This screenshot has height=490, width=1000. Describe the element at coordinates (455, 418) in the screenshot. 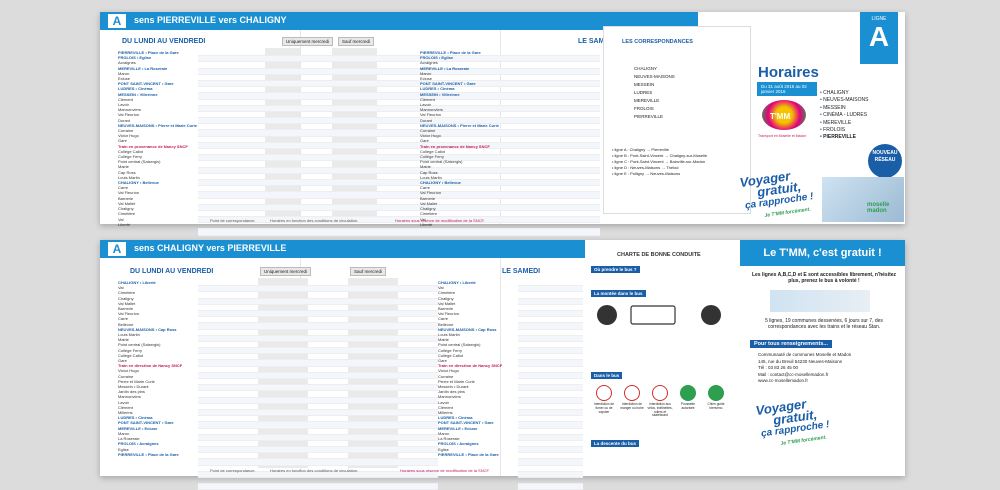

I see `stop-name: LUDRES • Cinéma` at that location.